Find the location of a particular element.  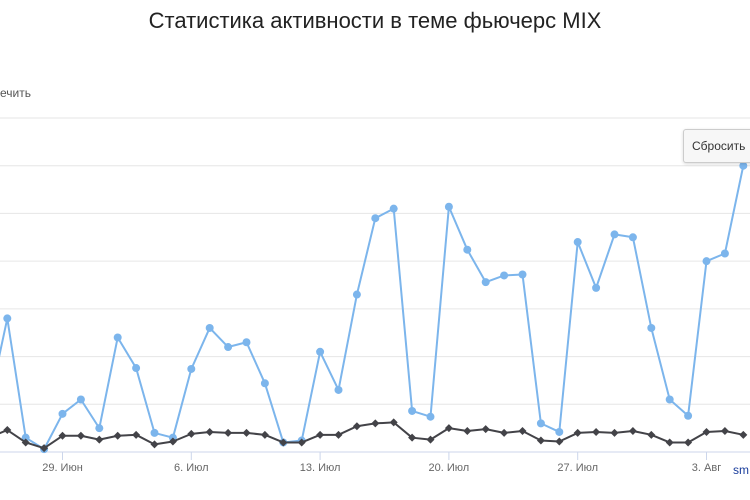

x-tick-label: 29. Июн is located at coordinates (62, 468).